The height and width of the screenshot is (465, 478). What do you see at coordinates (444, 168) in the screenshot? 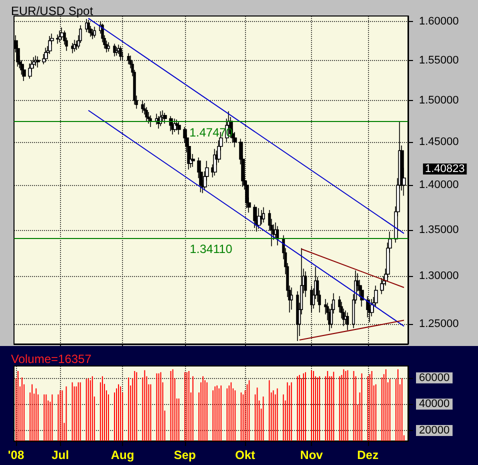
I see `annotation: 1.40823` at bounding box center [444, 168].